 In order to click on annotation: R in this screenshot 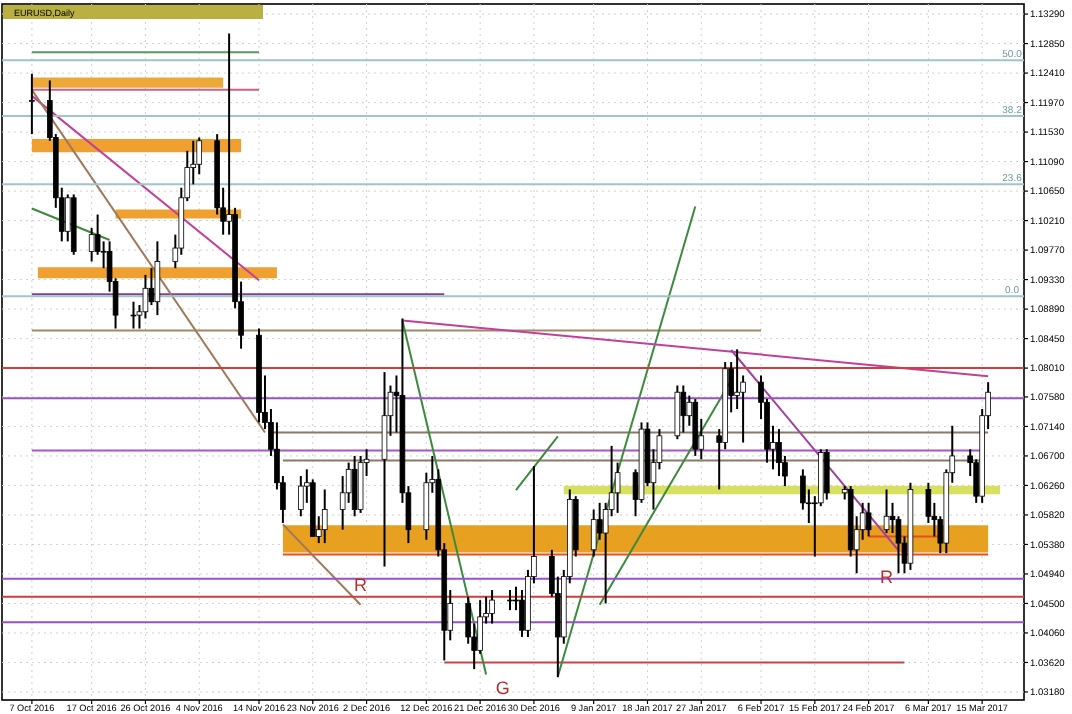, I will do `click(361, 584)`.